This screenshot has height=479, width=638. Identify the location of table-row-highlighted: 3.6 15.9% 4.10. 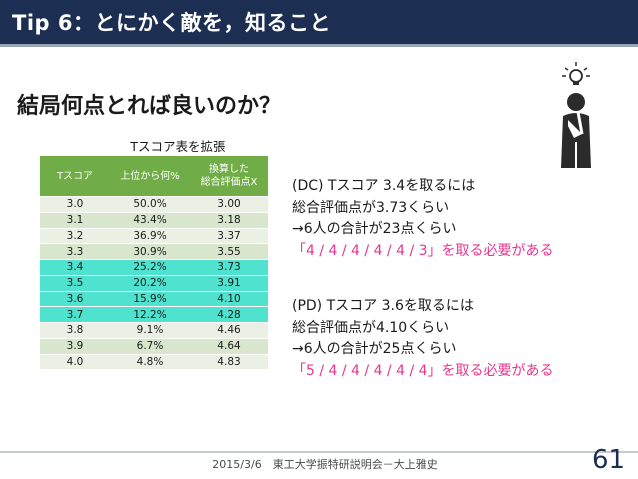
(154, 298).